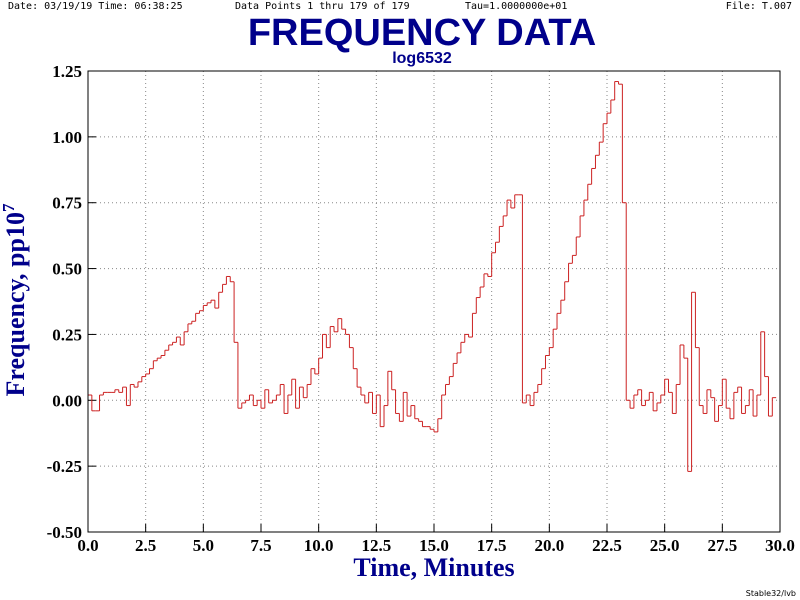  Describe the element at coordinates (145, 545) in the screenshot. I see `x-tick-label: 2.5` at that location.